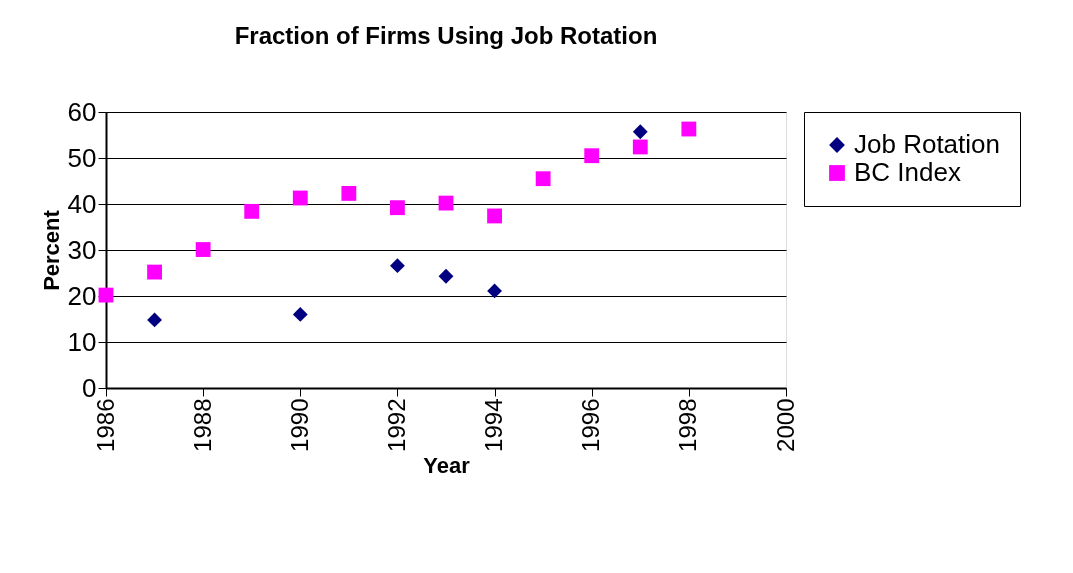 The height and width of the screenshot is (573, 1073). Describe the element at coordinates (299, 425) in the screenshot. I see `x-tick-label: 1990` at that location.